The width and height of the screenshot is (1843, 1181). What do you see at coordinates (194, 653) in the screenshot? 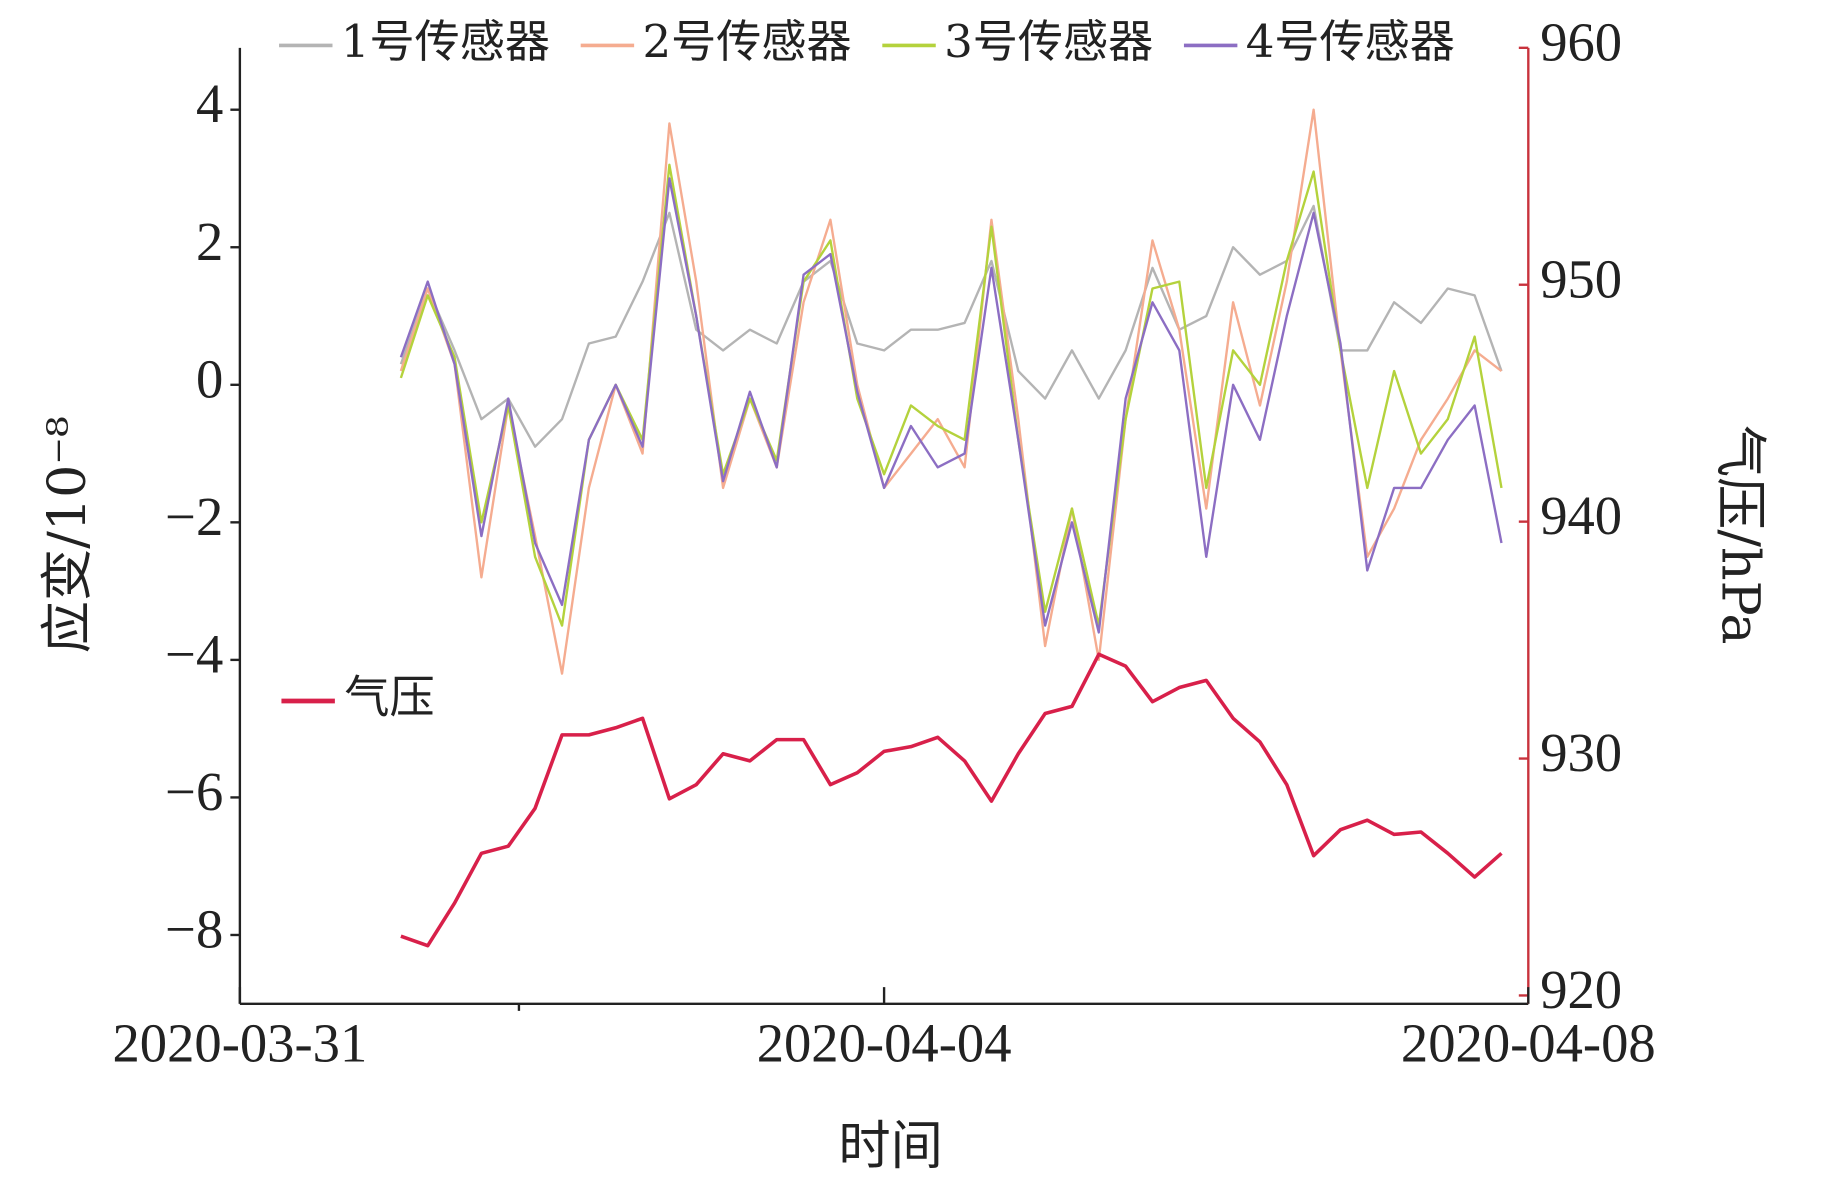
I see `y-tick-label: −4` at bounding box center [194, 653].